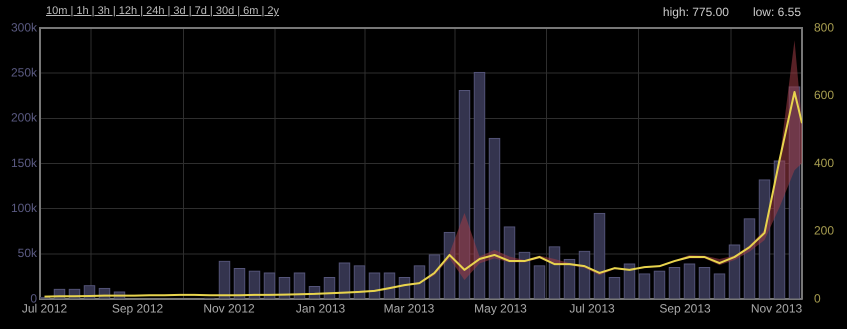  I want to click on y-tick-label: 150k, so click(24, 163).